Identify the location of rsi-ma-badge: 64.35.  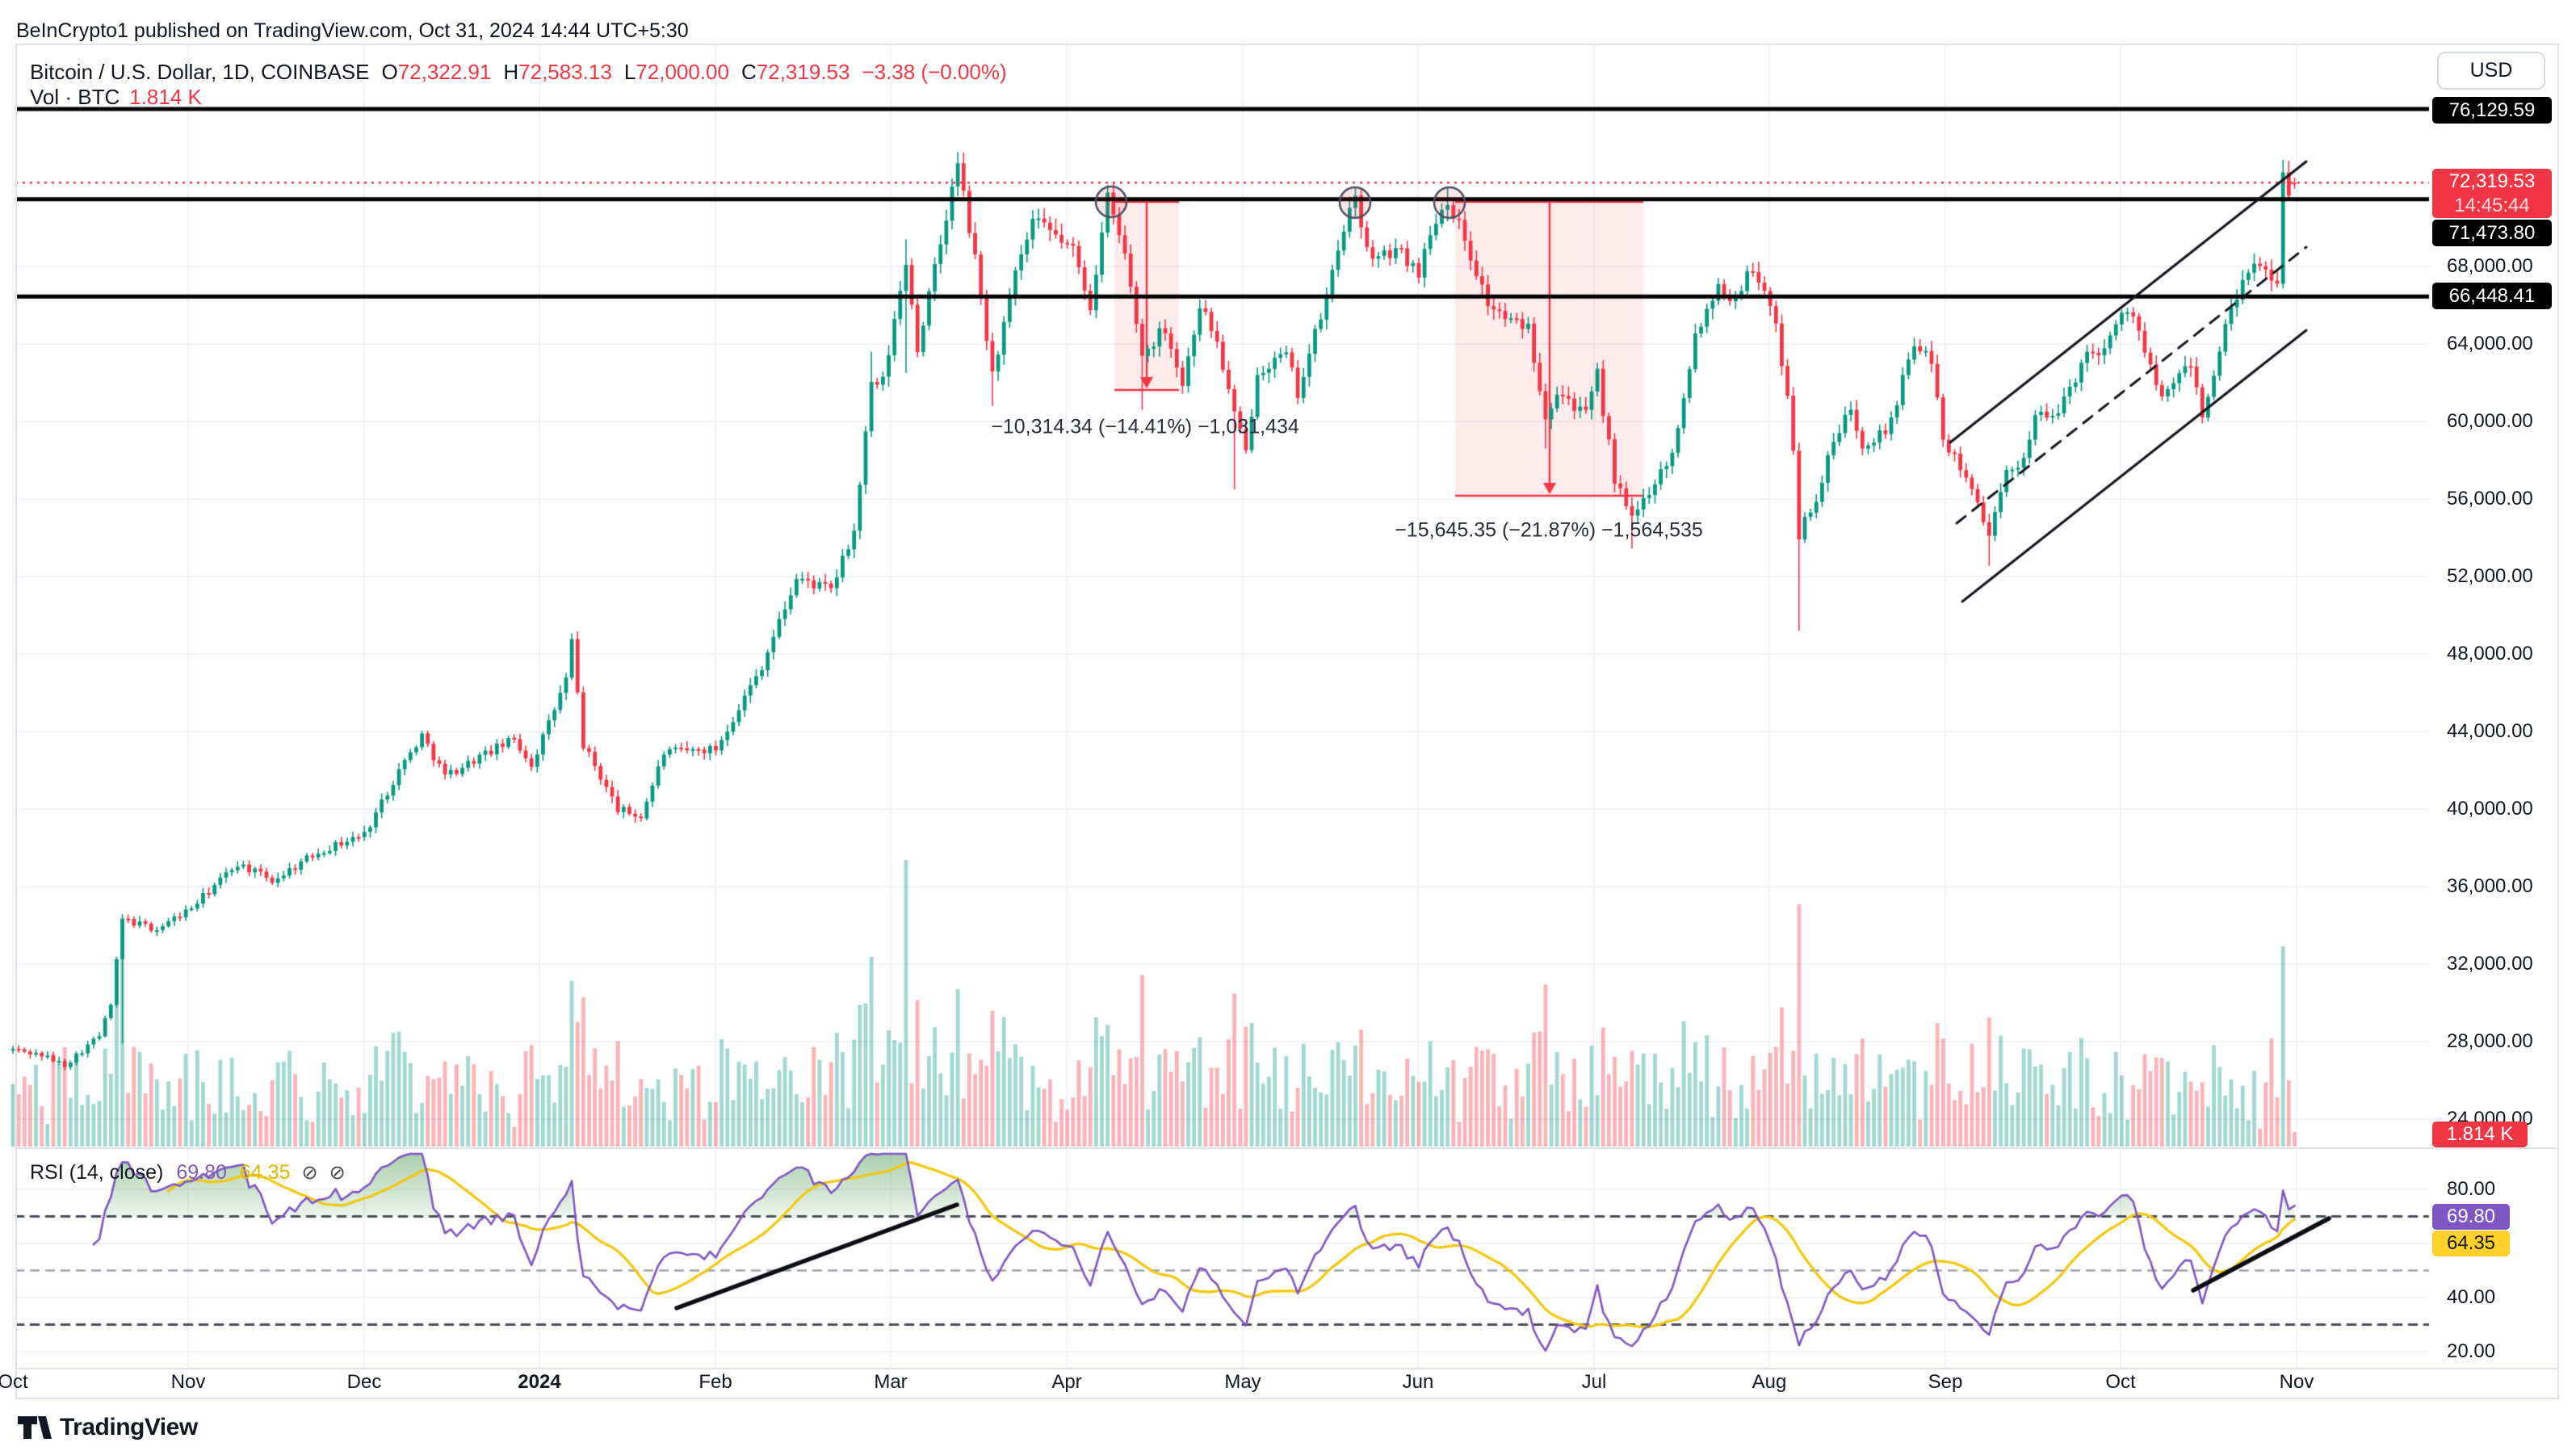
(2471, 1243).